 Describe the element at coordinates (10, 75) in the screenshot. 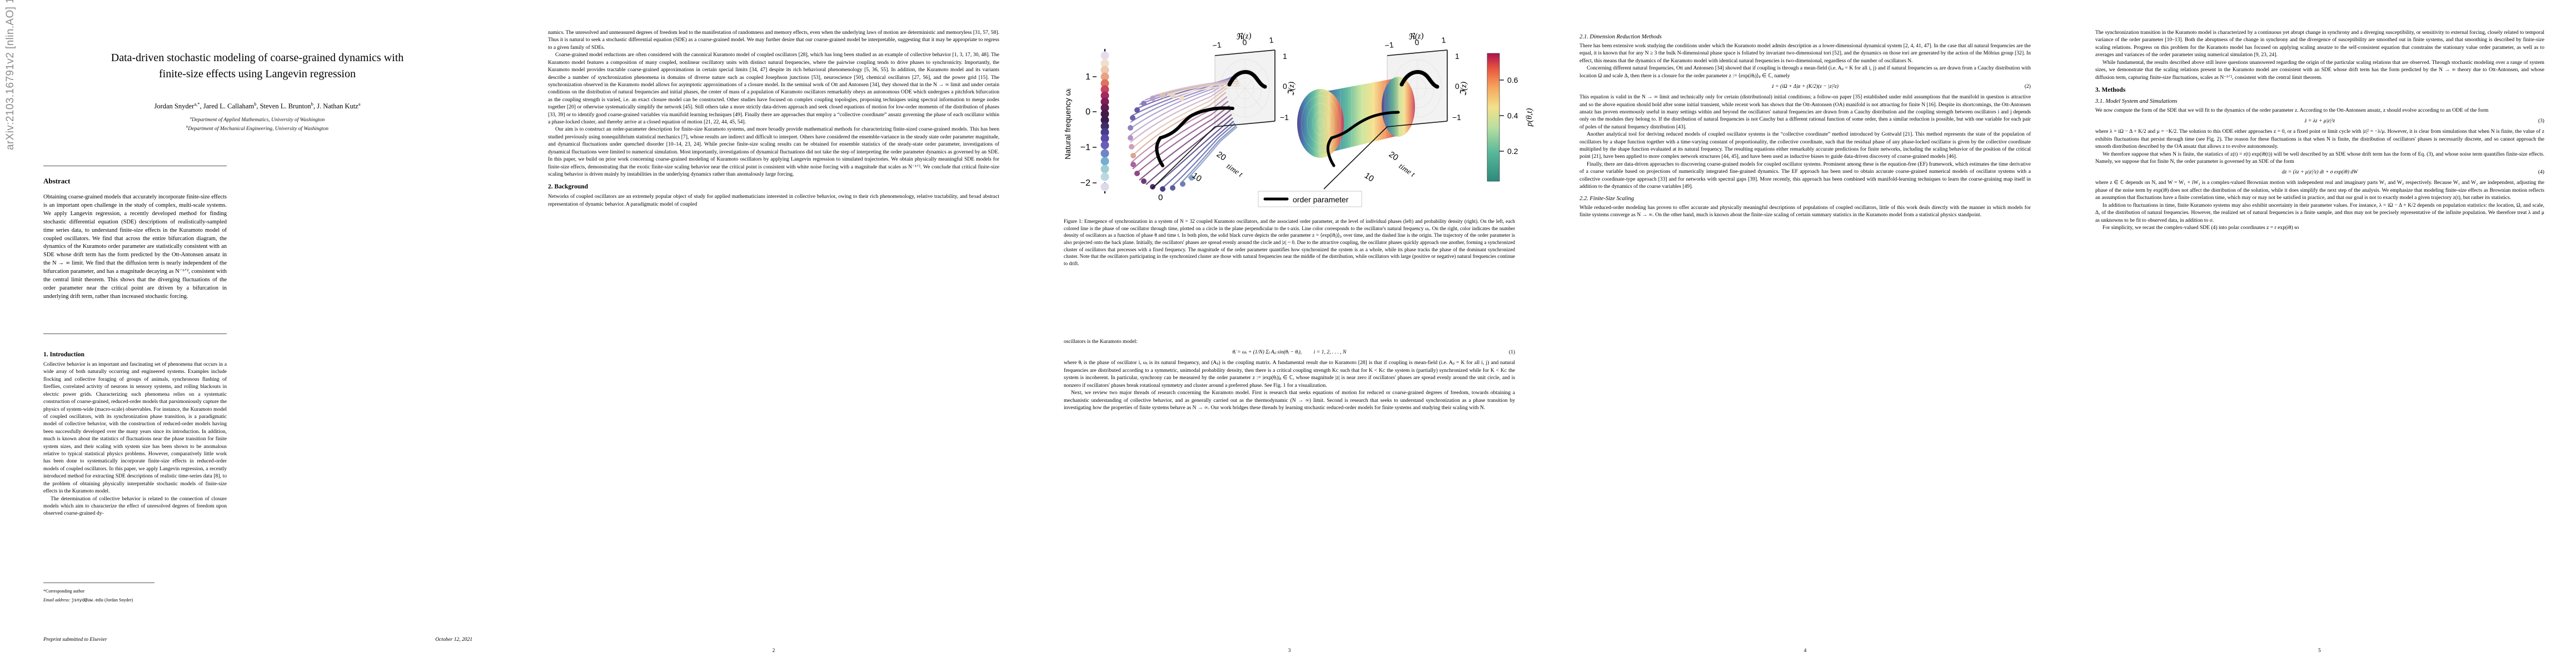

I see `arxiv-stamp: arXiv:2103.16791v2 [nlin.AO] 11 Oct 2021` at that location.